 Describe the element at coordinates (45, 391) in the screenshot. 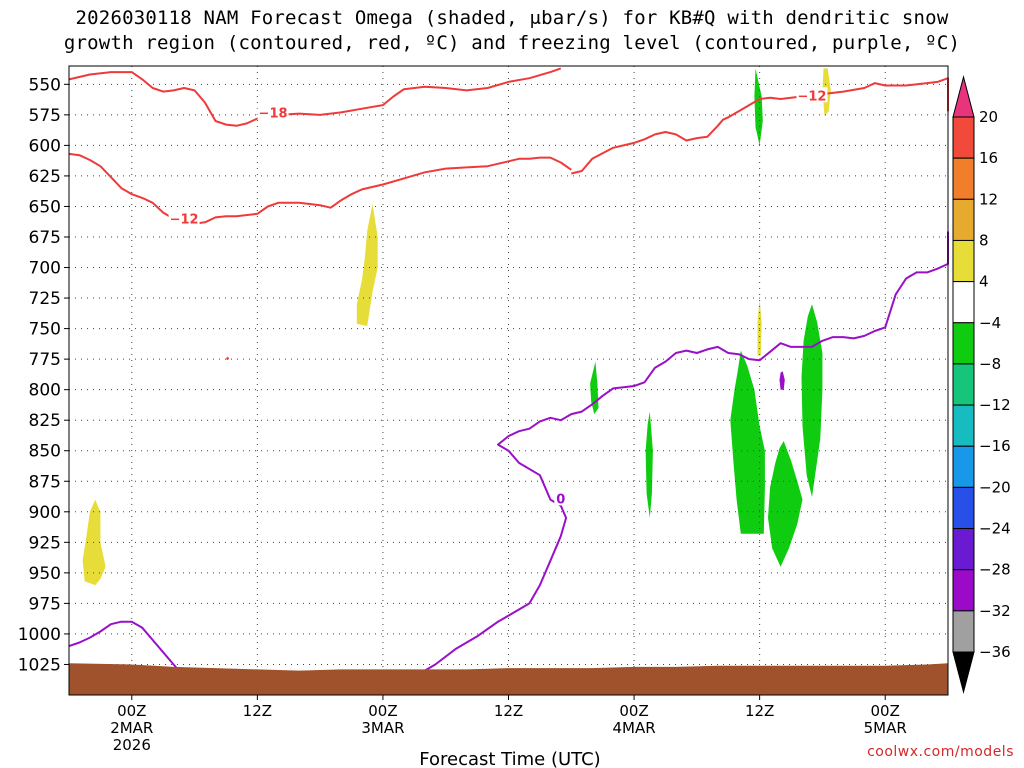

I see `y-tick-label-10: 800` at that location.